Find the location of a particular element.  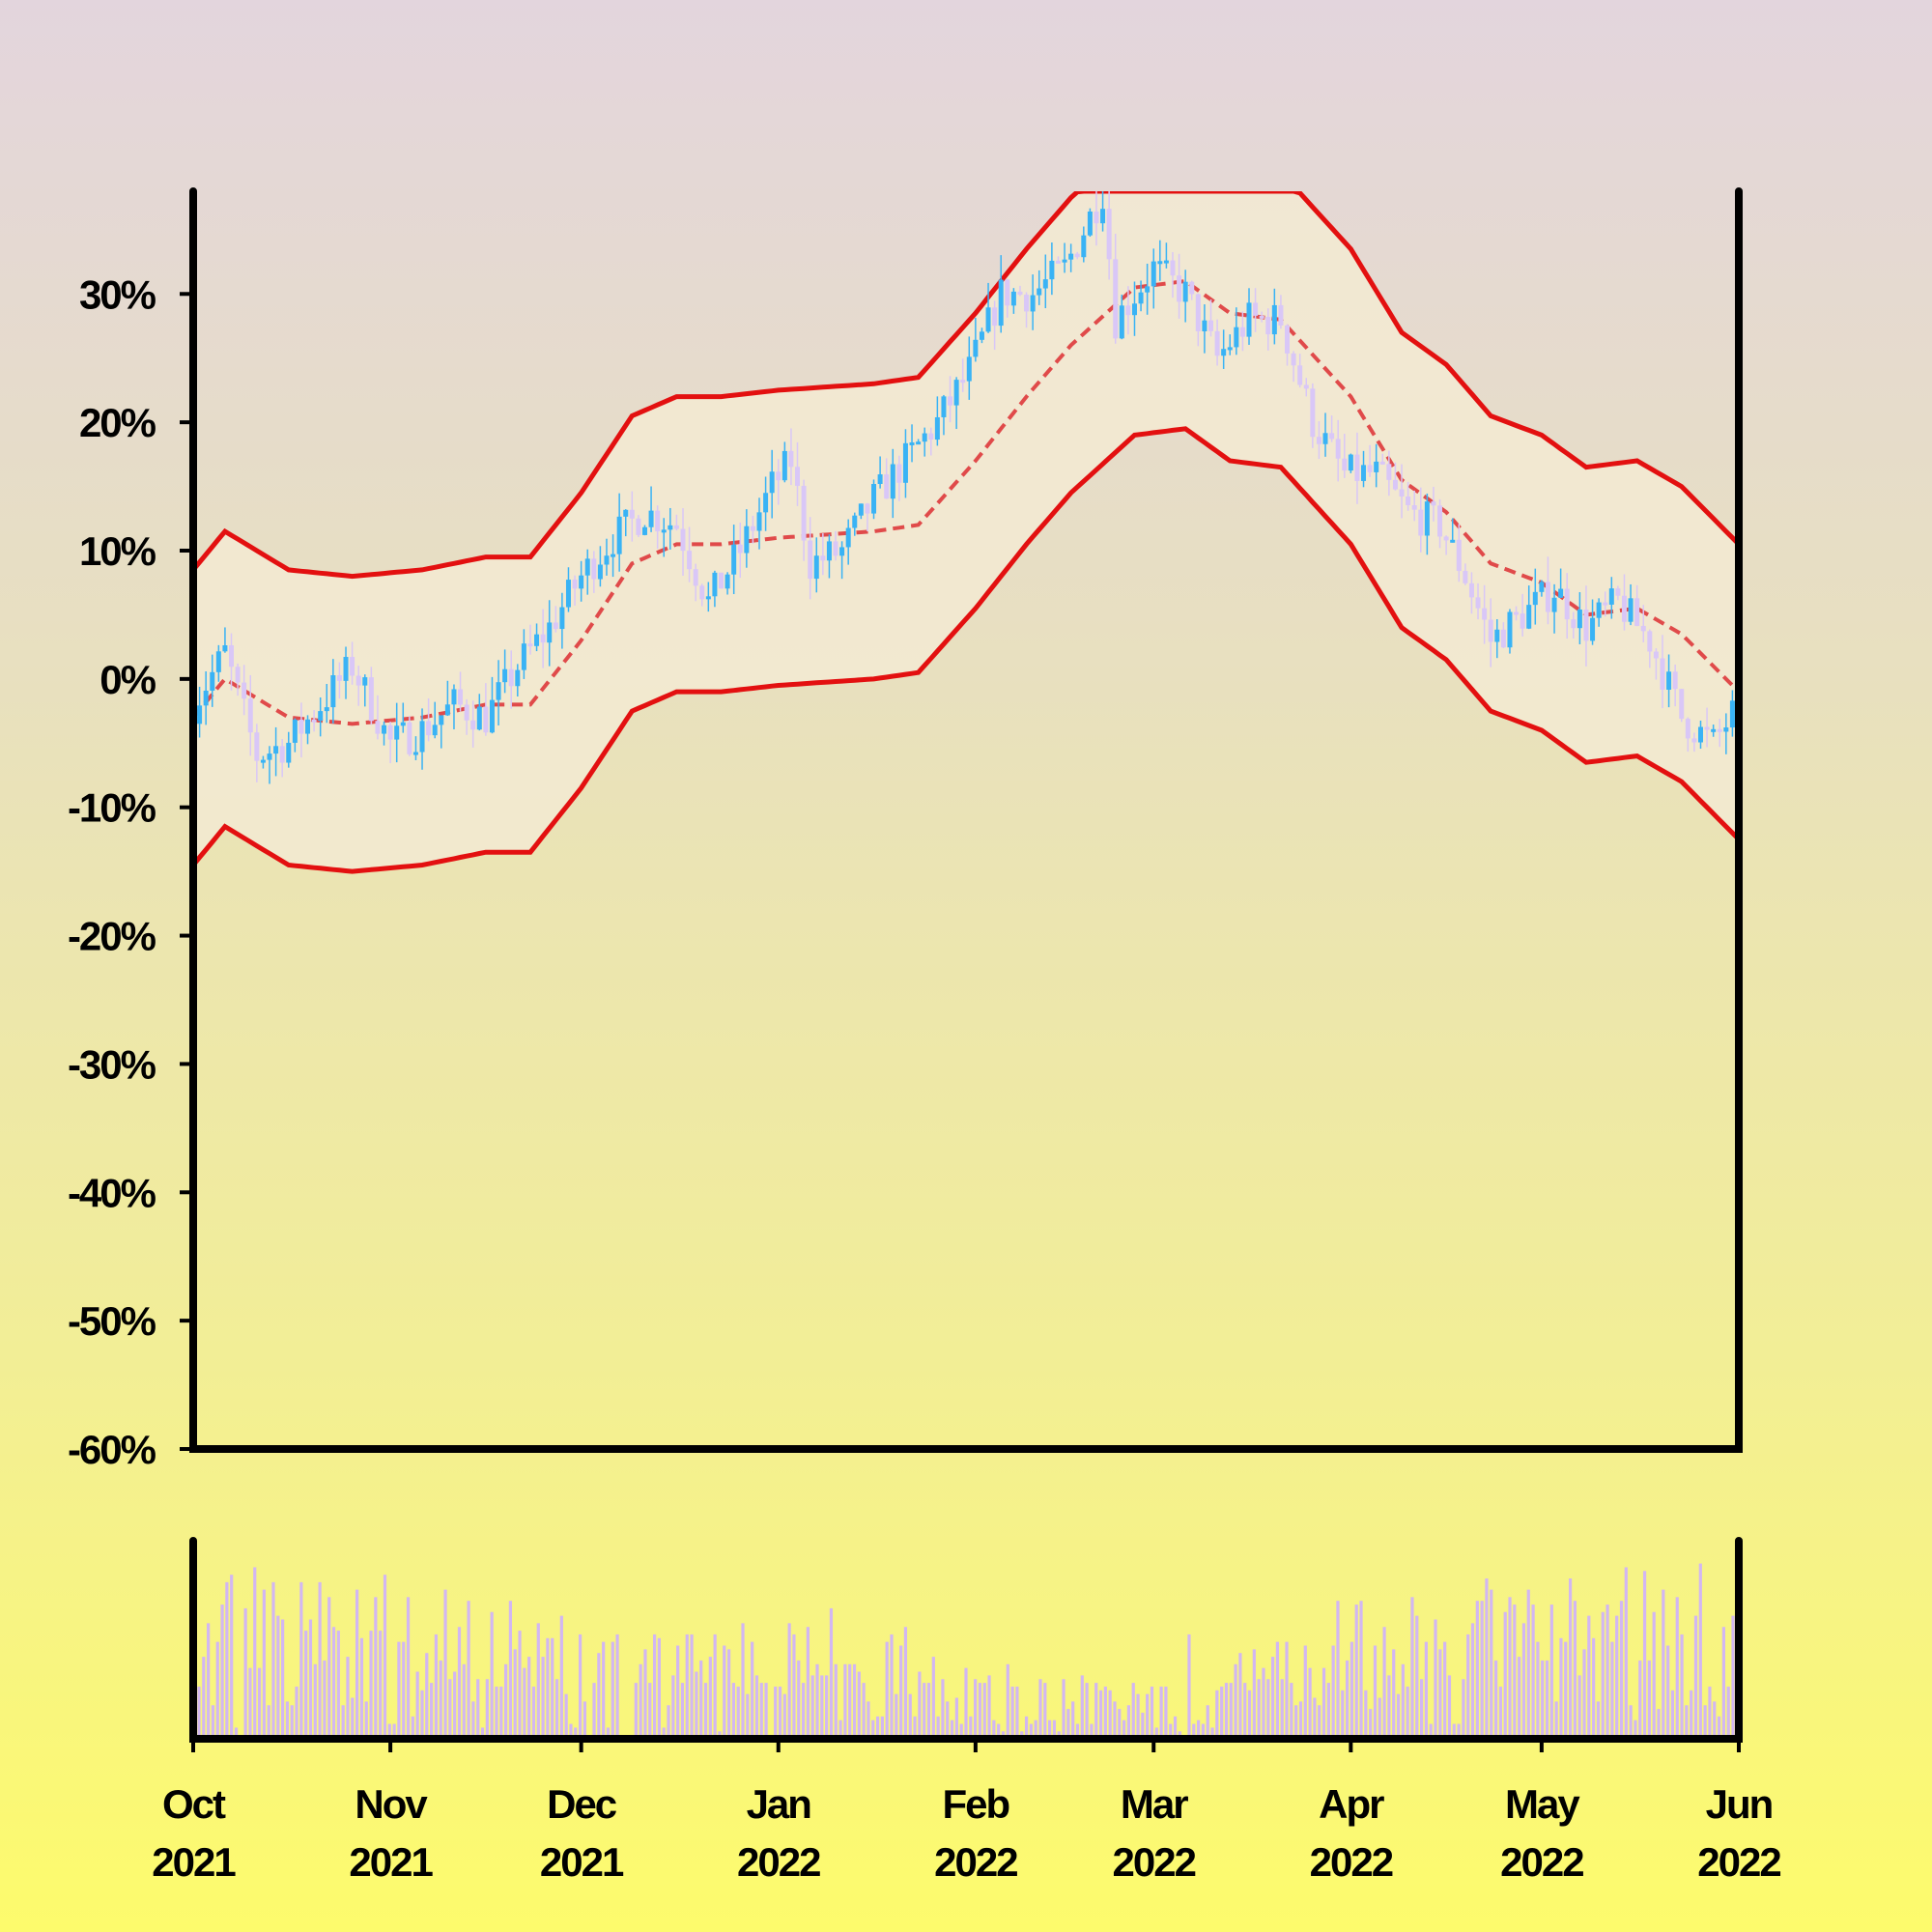

y-tick-label: -10% is located at coordinates (112, 808).